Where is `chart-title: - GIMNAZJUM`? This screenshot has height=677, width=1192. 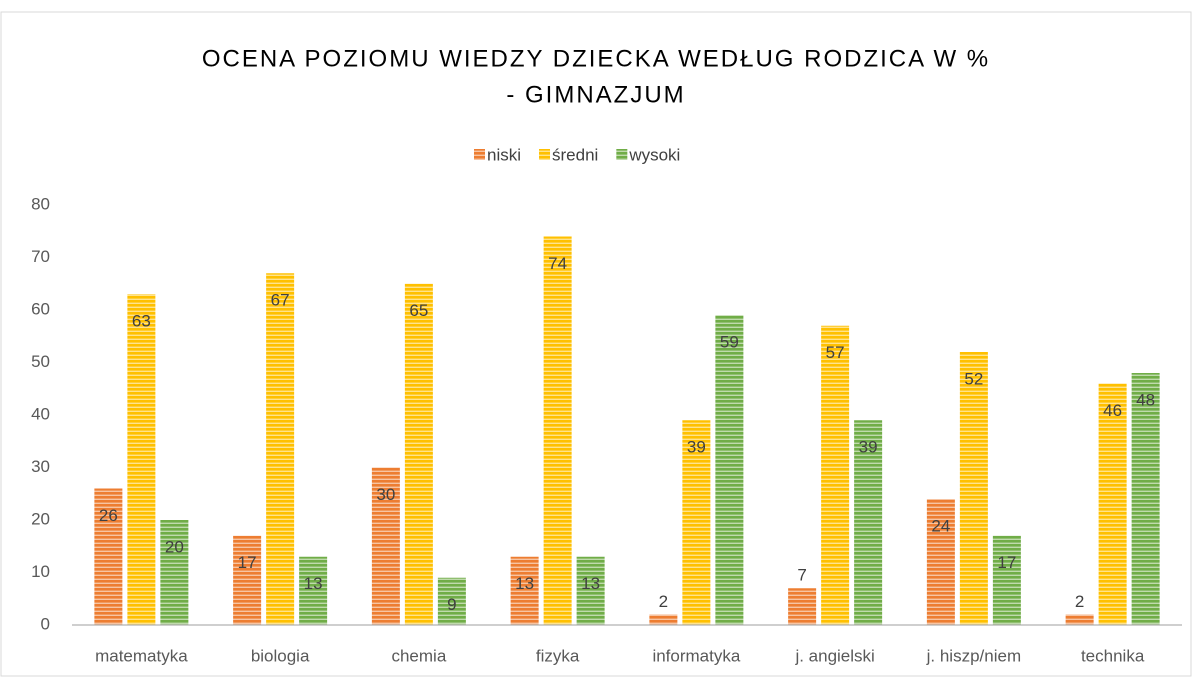
chart-title: - GIMNAZJUM is located at coordinates (595, 94).